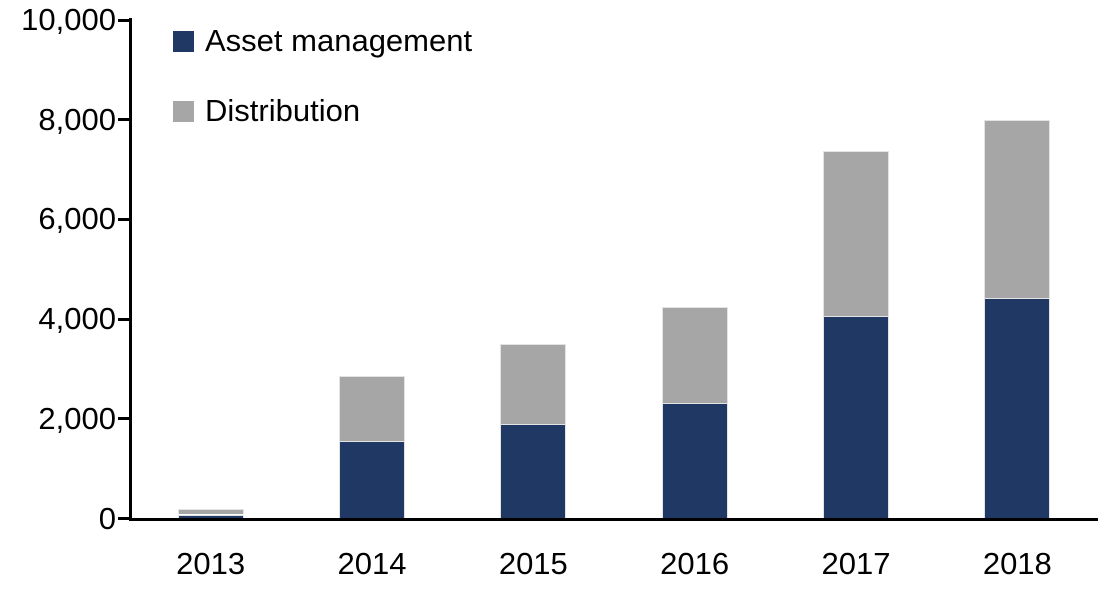  Describe the element at coordinates (694, 355) in the screenshot. I see `bar-segment-distribution-2016` at that location.